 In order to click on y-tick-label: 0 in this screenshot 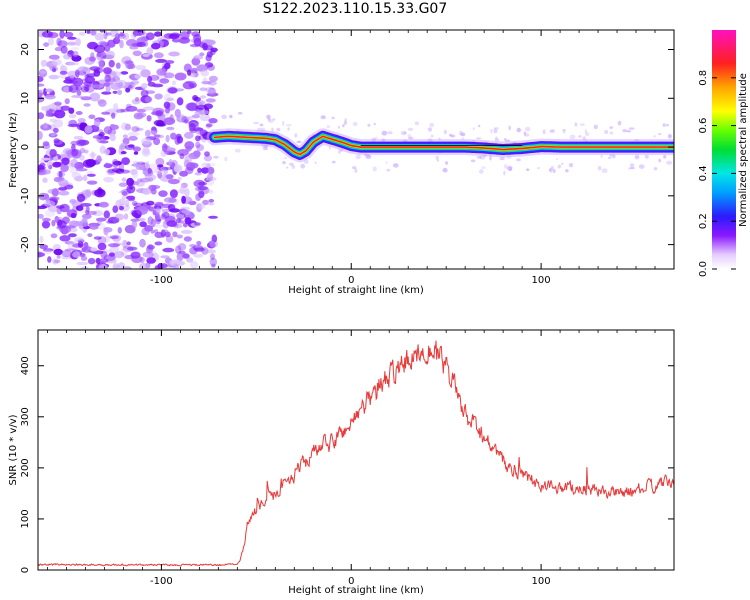, I will do `click(25, 570)`.